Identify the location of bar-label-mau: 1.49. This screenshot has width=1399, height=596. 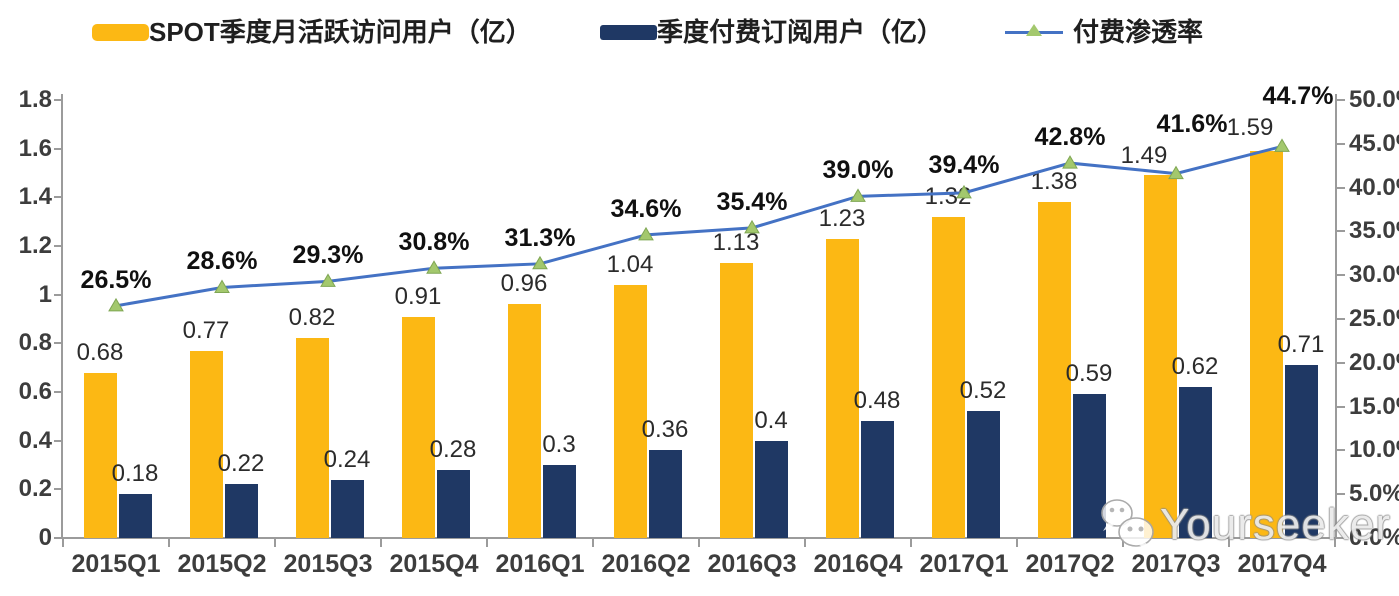
(1144, 155).